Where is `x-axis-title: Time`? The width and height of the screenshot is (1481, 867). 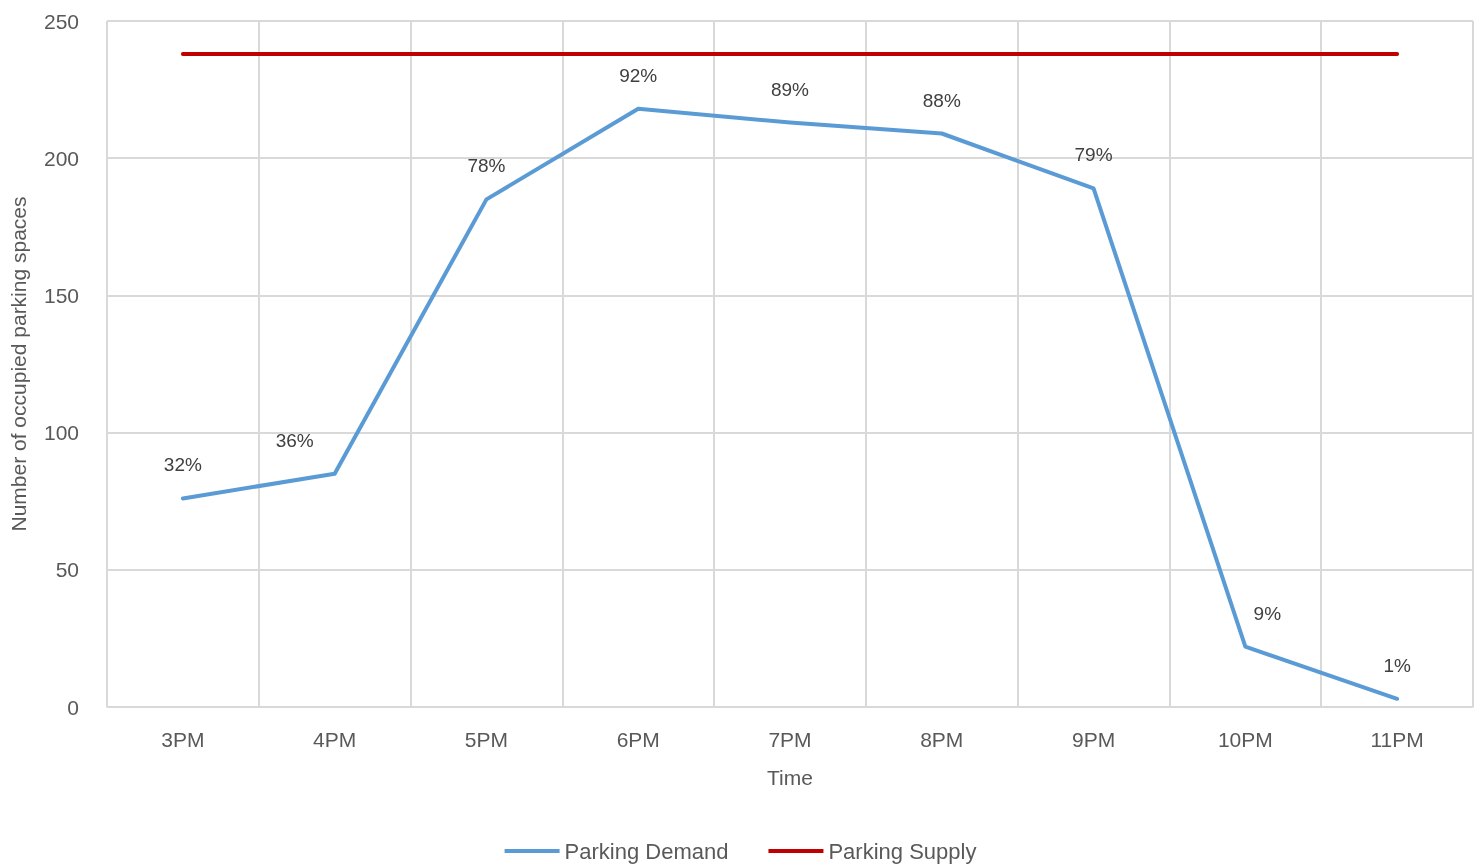 x-axis-title: Time is located at coordinates (790, 777).